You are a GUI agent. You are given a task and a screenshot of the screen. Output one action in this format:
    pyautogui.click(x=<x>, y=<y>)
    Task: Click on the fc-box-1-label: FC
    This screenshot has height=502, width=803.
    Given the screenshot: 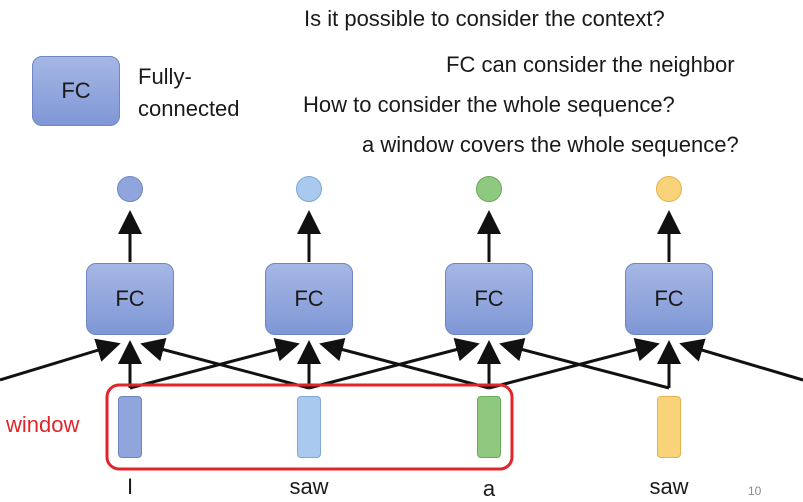 What is the action you would take?
    pyautogui.click(x=130, y=298)
    